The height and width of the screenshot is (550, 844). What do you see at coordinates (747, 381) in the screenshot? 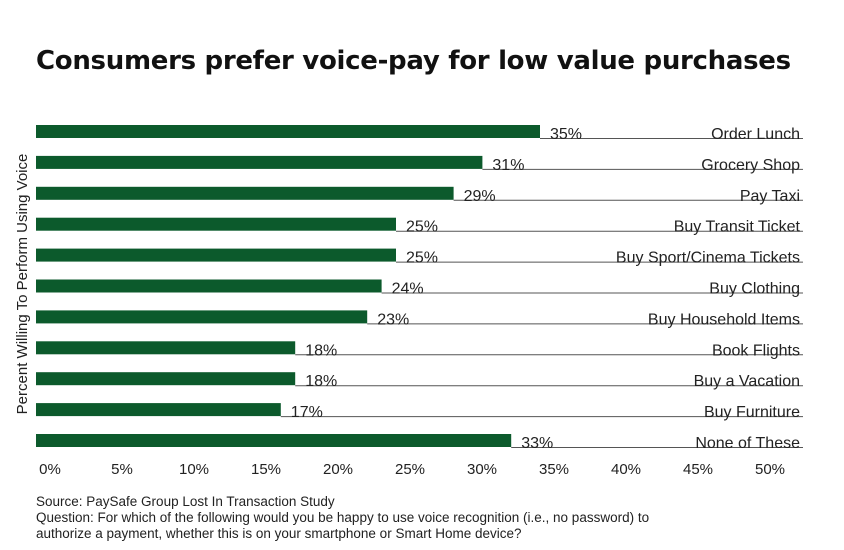
I see `category-label: Buy a Vacation` at bounding box center [747, 381].